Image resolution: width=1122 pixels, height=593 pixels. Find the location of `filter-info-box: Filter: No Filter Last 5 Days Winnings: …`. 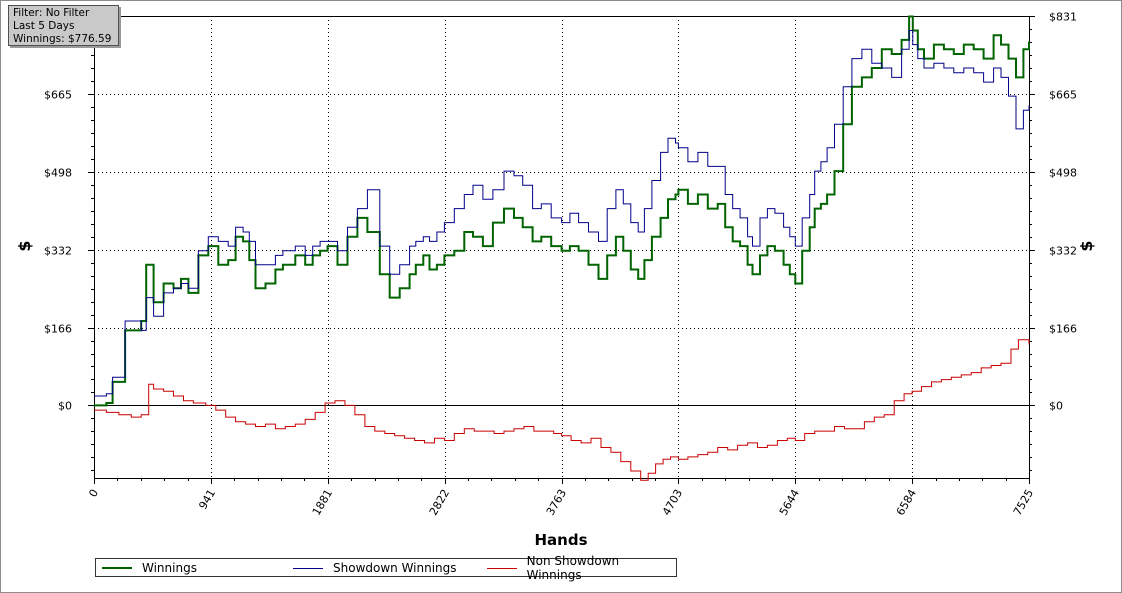

filter-info-box: Filter: No Filter Last 5 Days Winnings: … is located at coordinates (63, 25).